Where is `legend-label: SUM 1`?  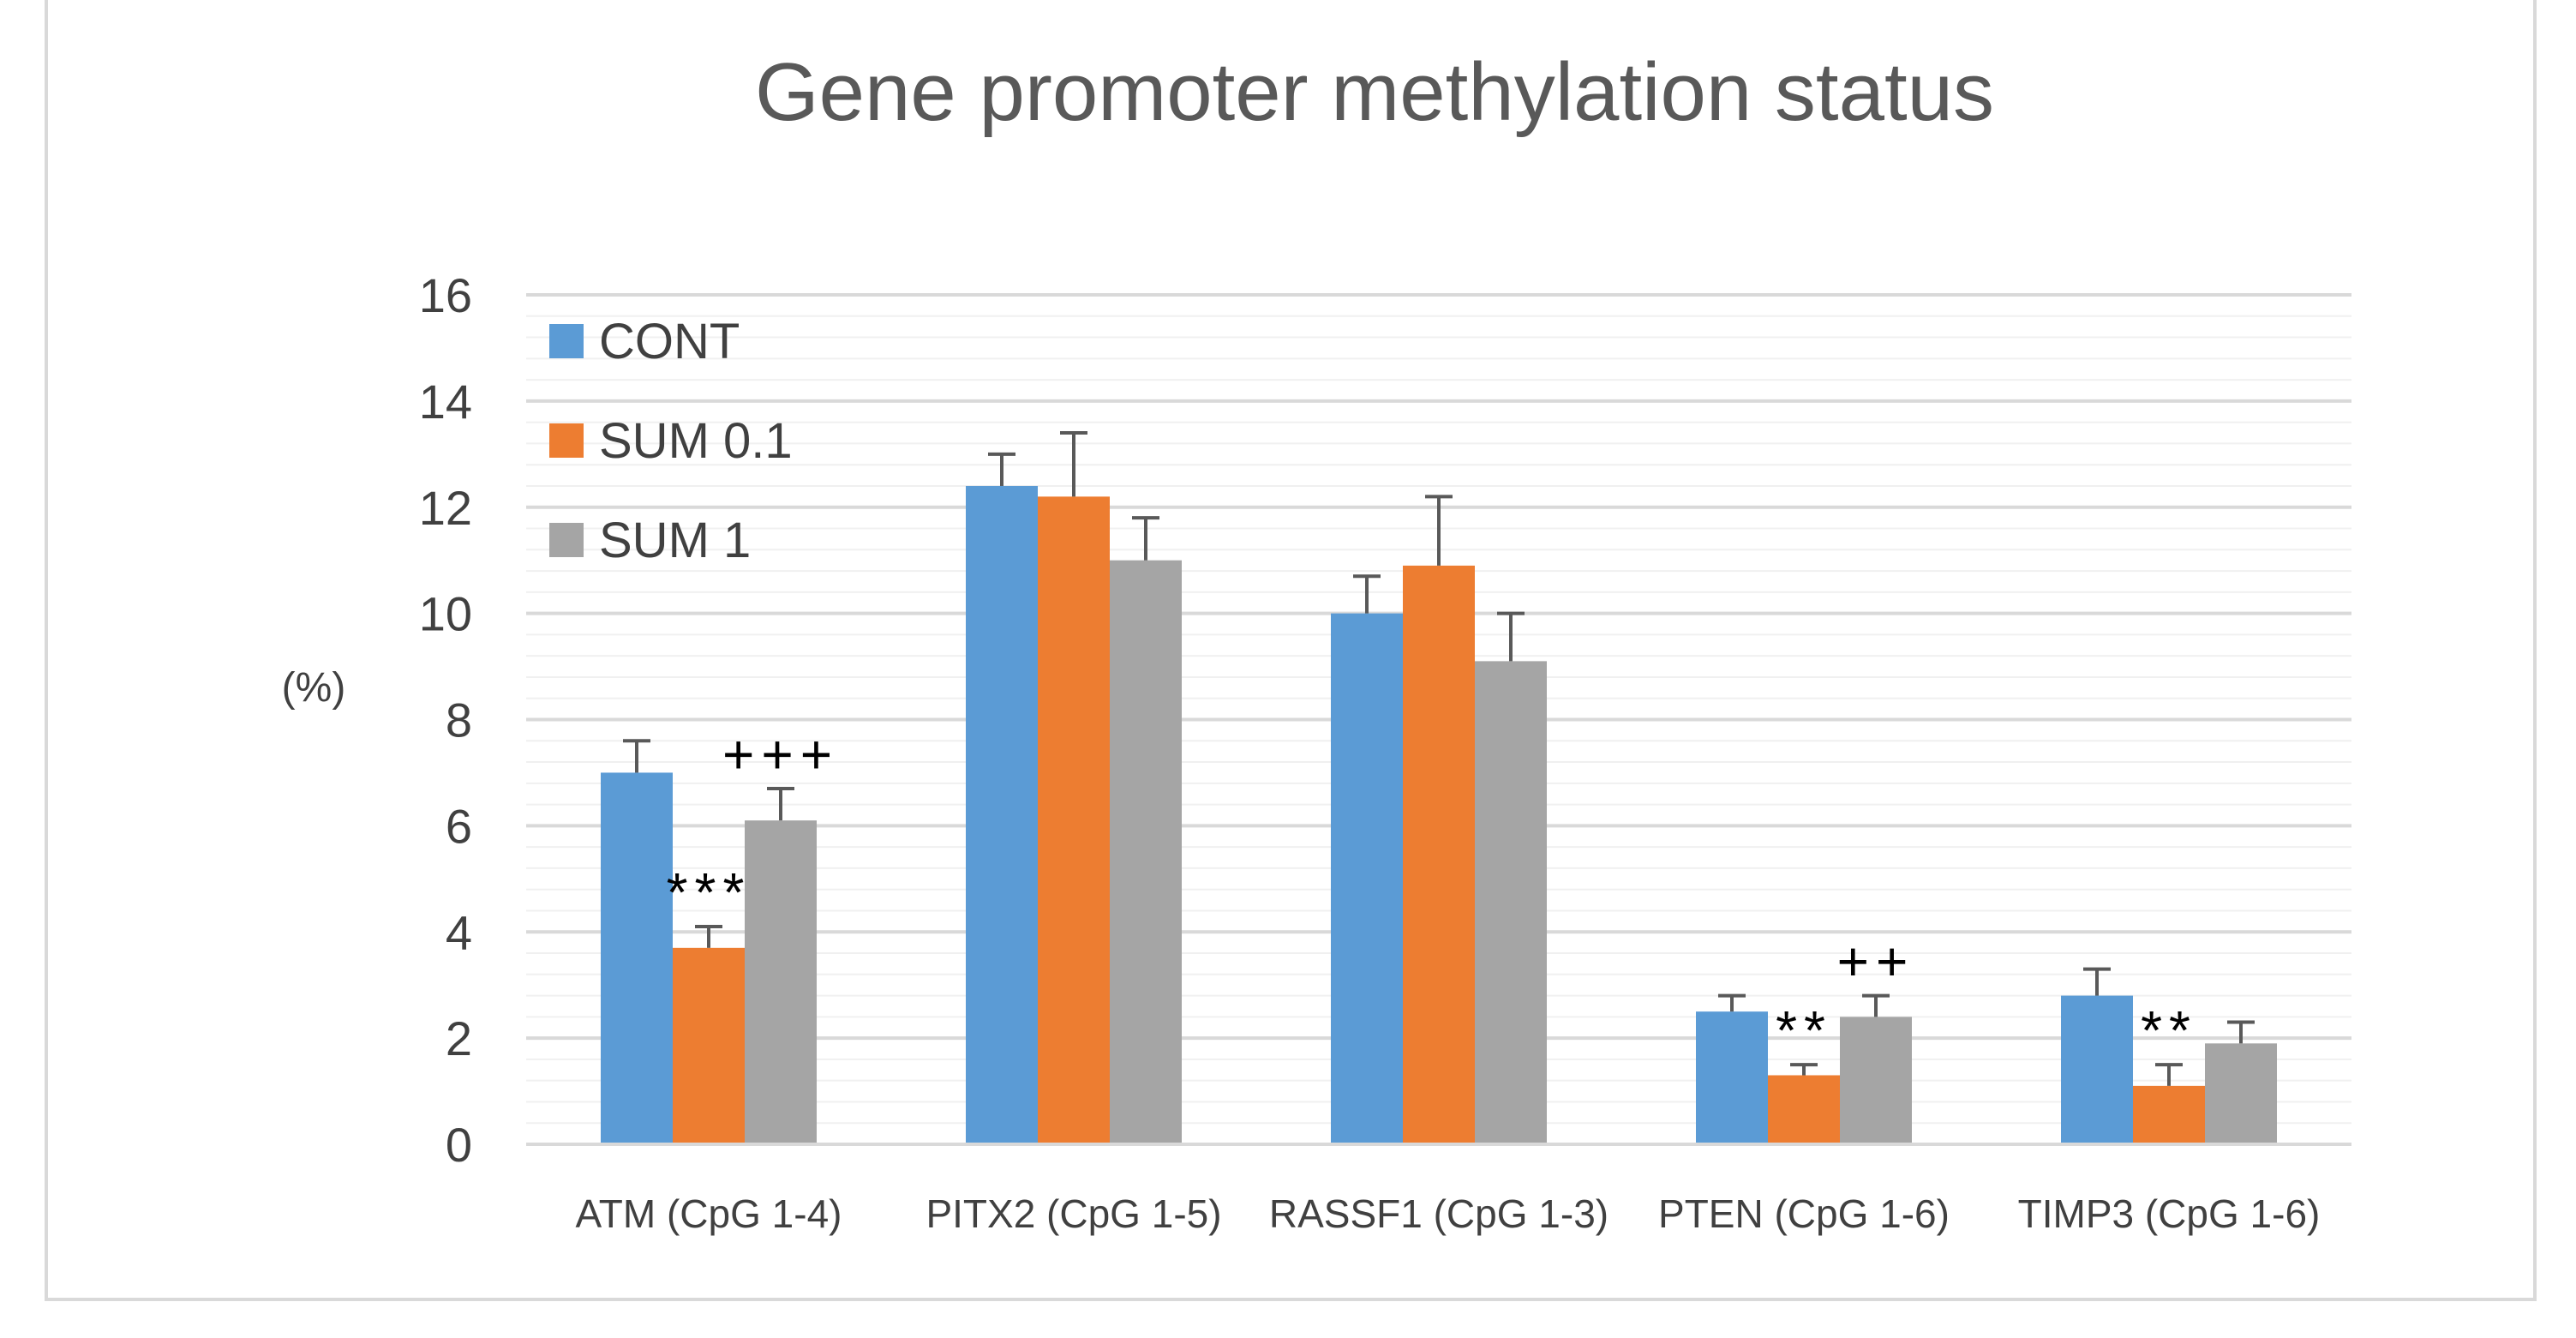
legend-label: SUM 1 is located at coordinates (675, 540).